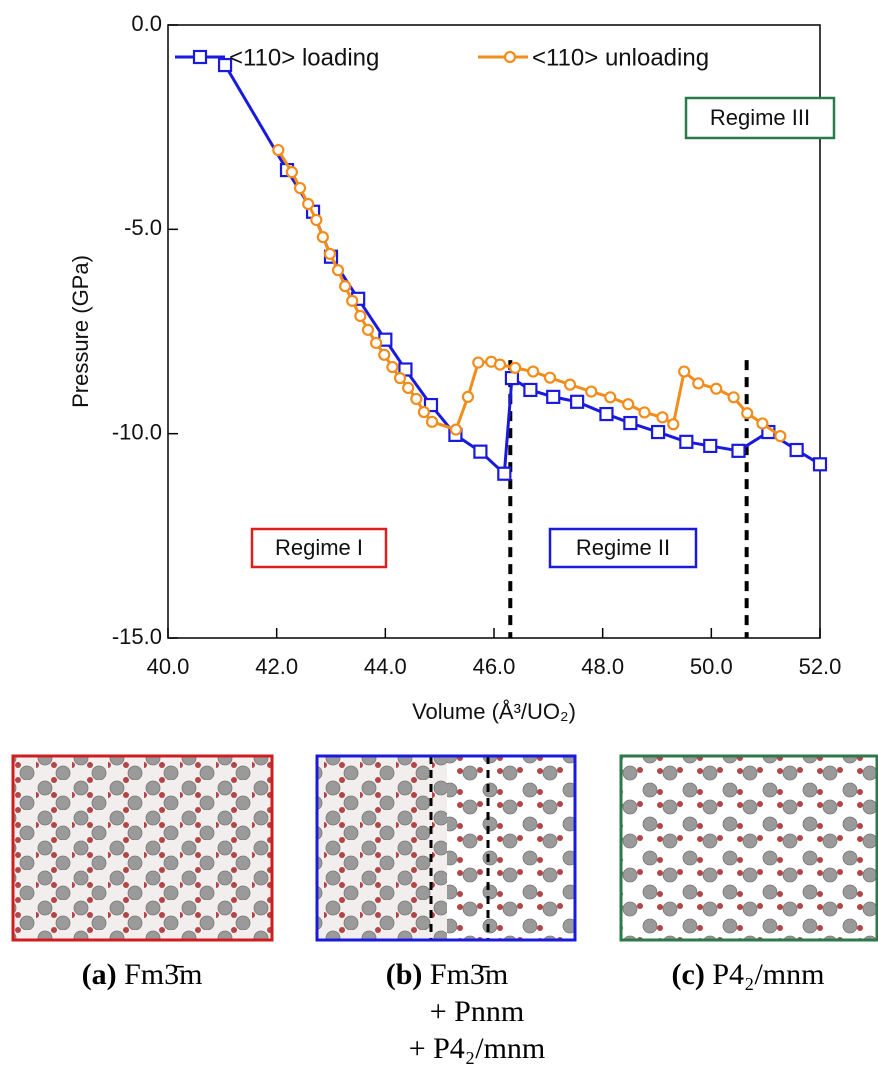 The height and width of the screenshot is (1080, 878). What do you see at coordinates (688, 974) in the screenshot?
I see `panel-label: (c)` at bounding box center [688, 974].